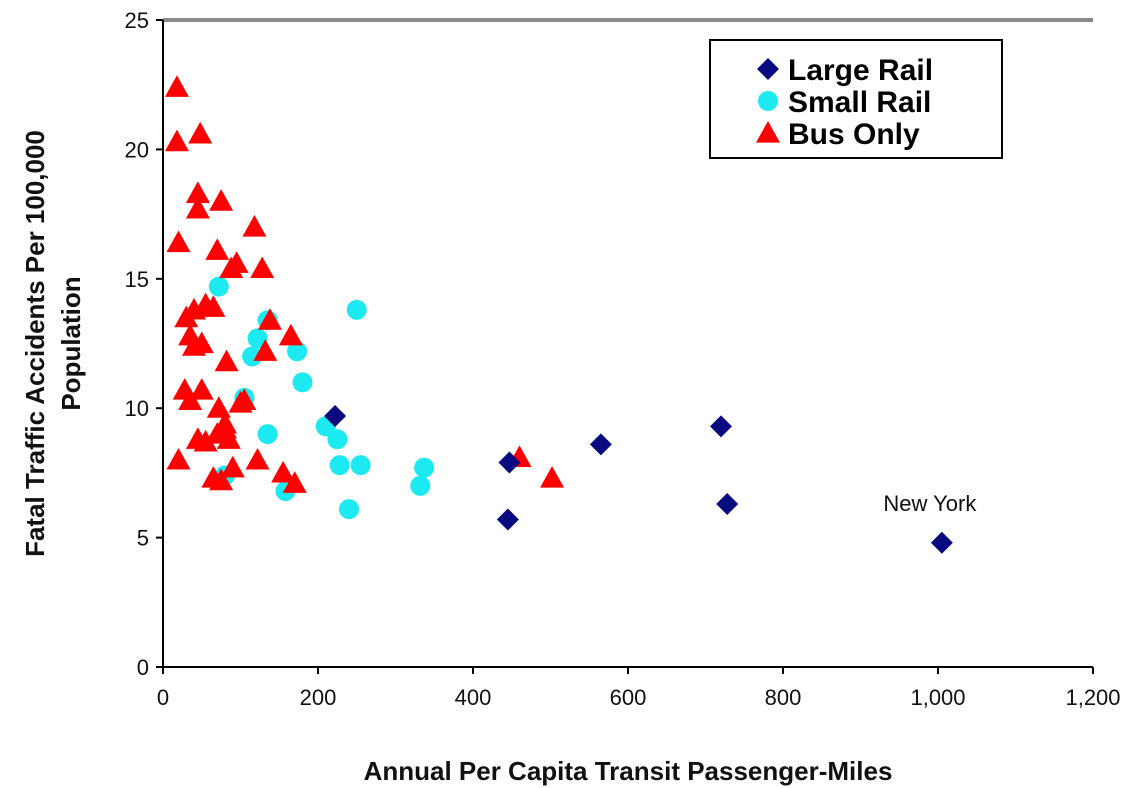  Describe the element at coordinates (143, 667) in the screenshot. I see `y-tick-label: 0` at that location.